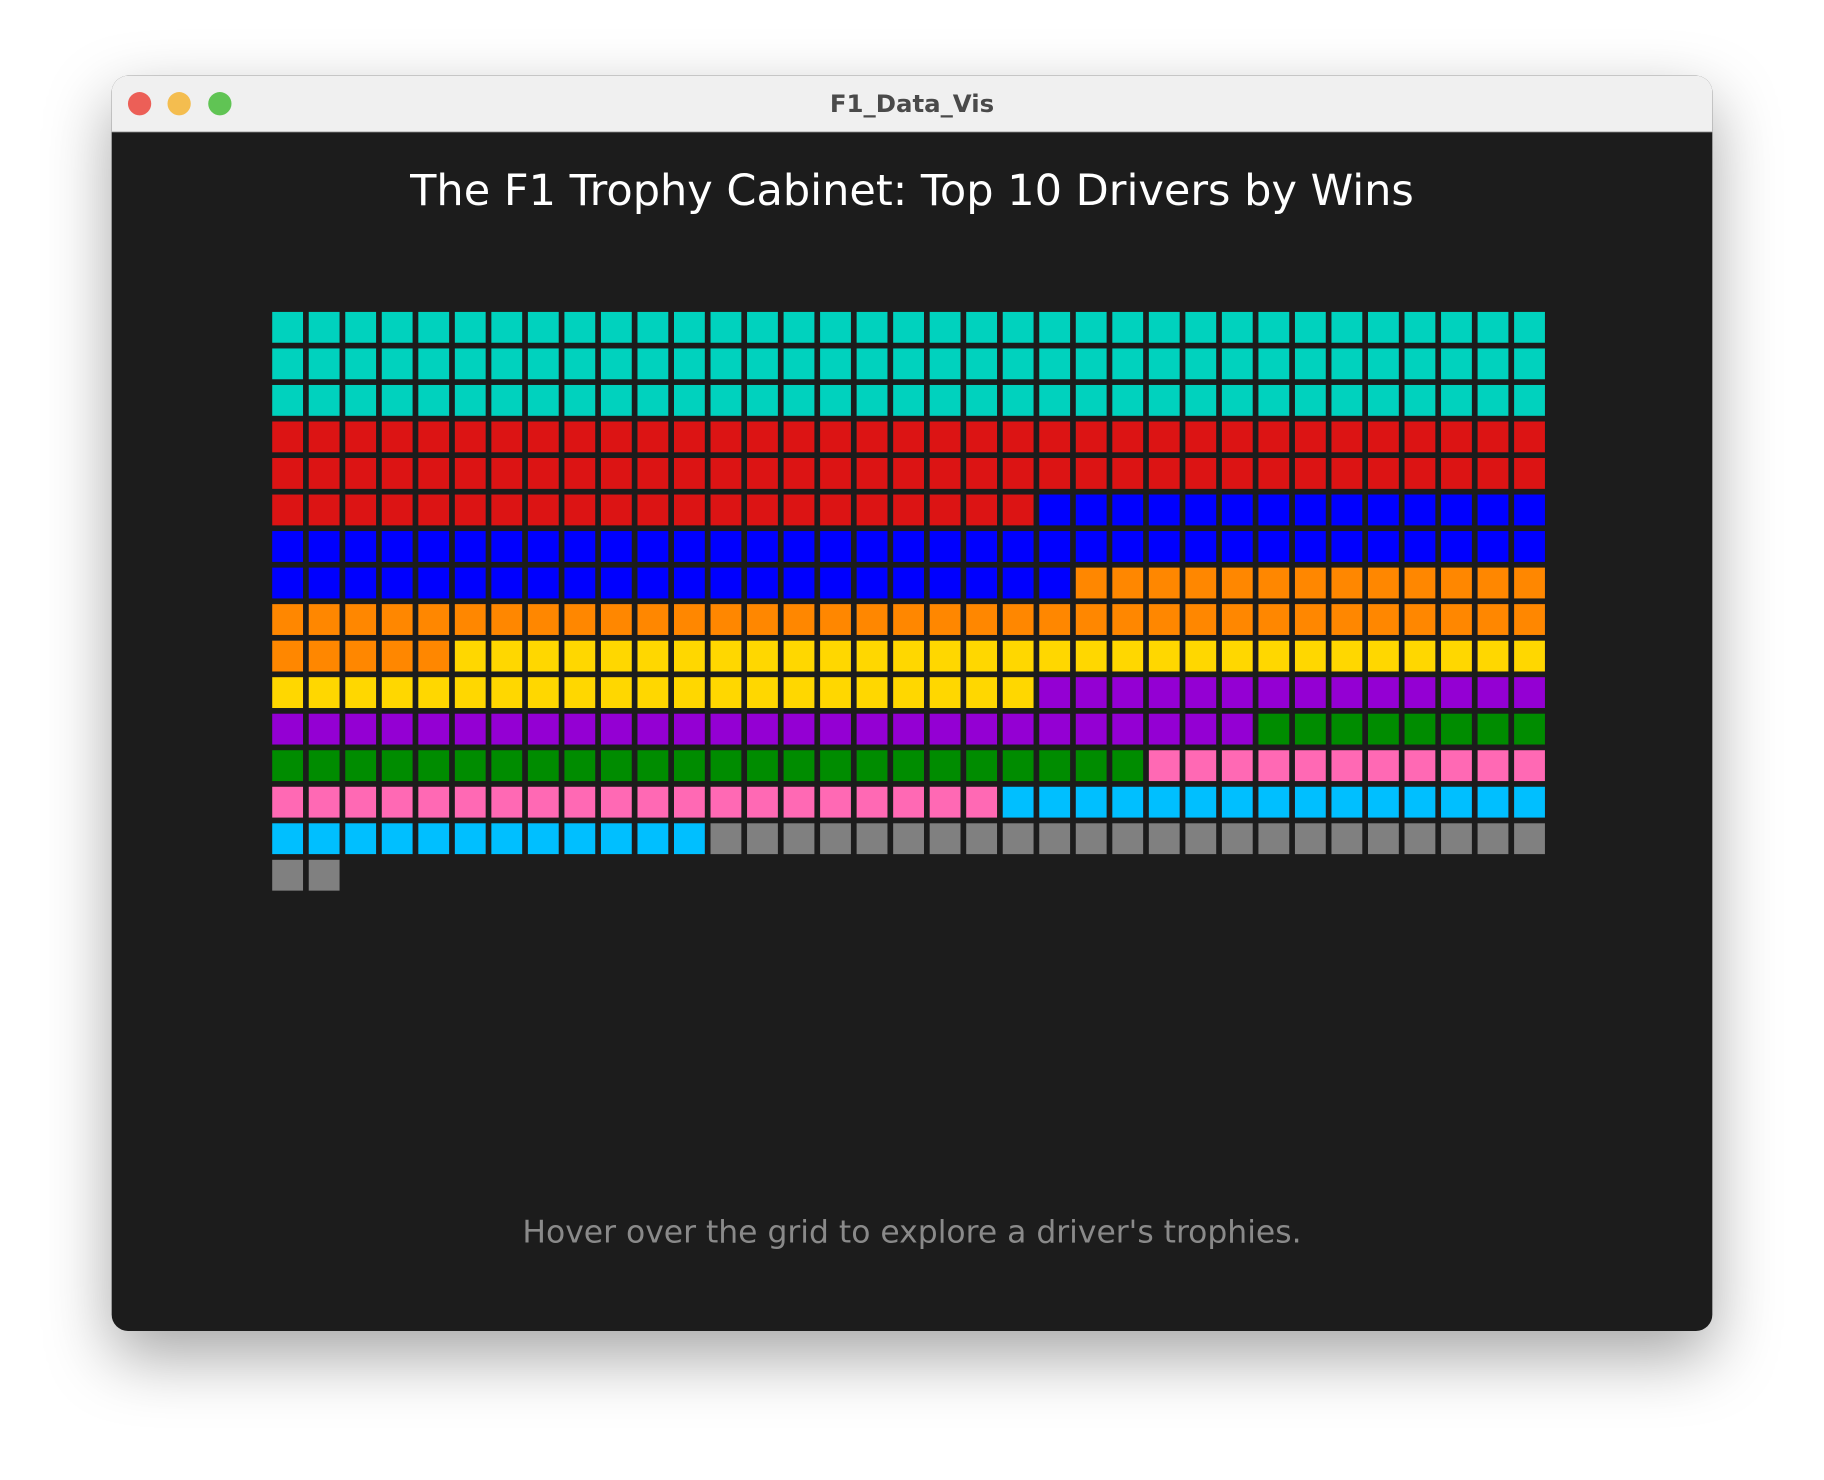 This screenshot has height=1480, width=1824. What do you see at coordinates (179, 104) in the screenshot?
I see `minimize-button` at bounding box center [179, 104].